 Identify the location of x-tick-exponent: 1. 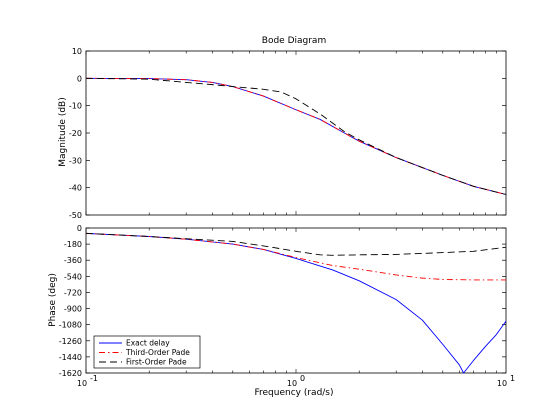
(512, 378).